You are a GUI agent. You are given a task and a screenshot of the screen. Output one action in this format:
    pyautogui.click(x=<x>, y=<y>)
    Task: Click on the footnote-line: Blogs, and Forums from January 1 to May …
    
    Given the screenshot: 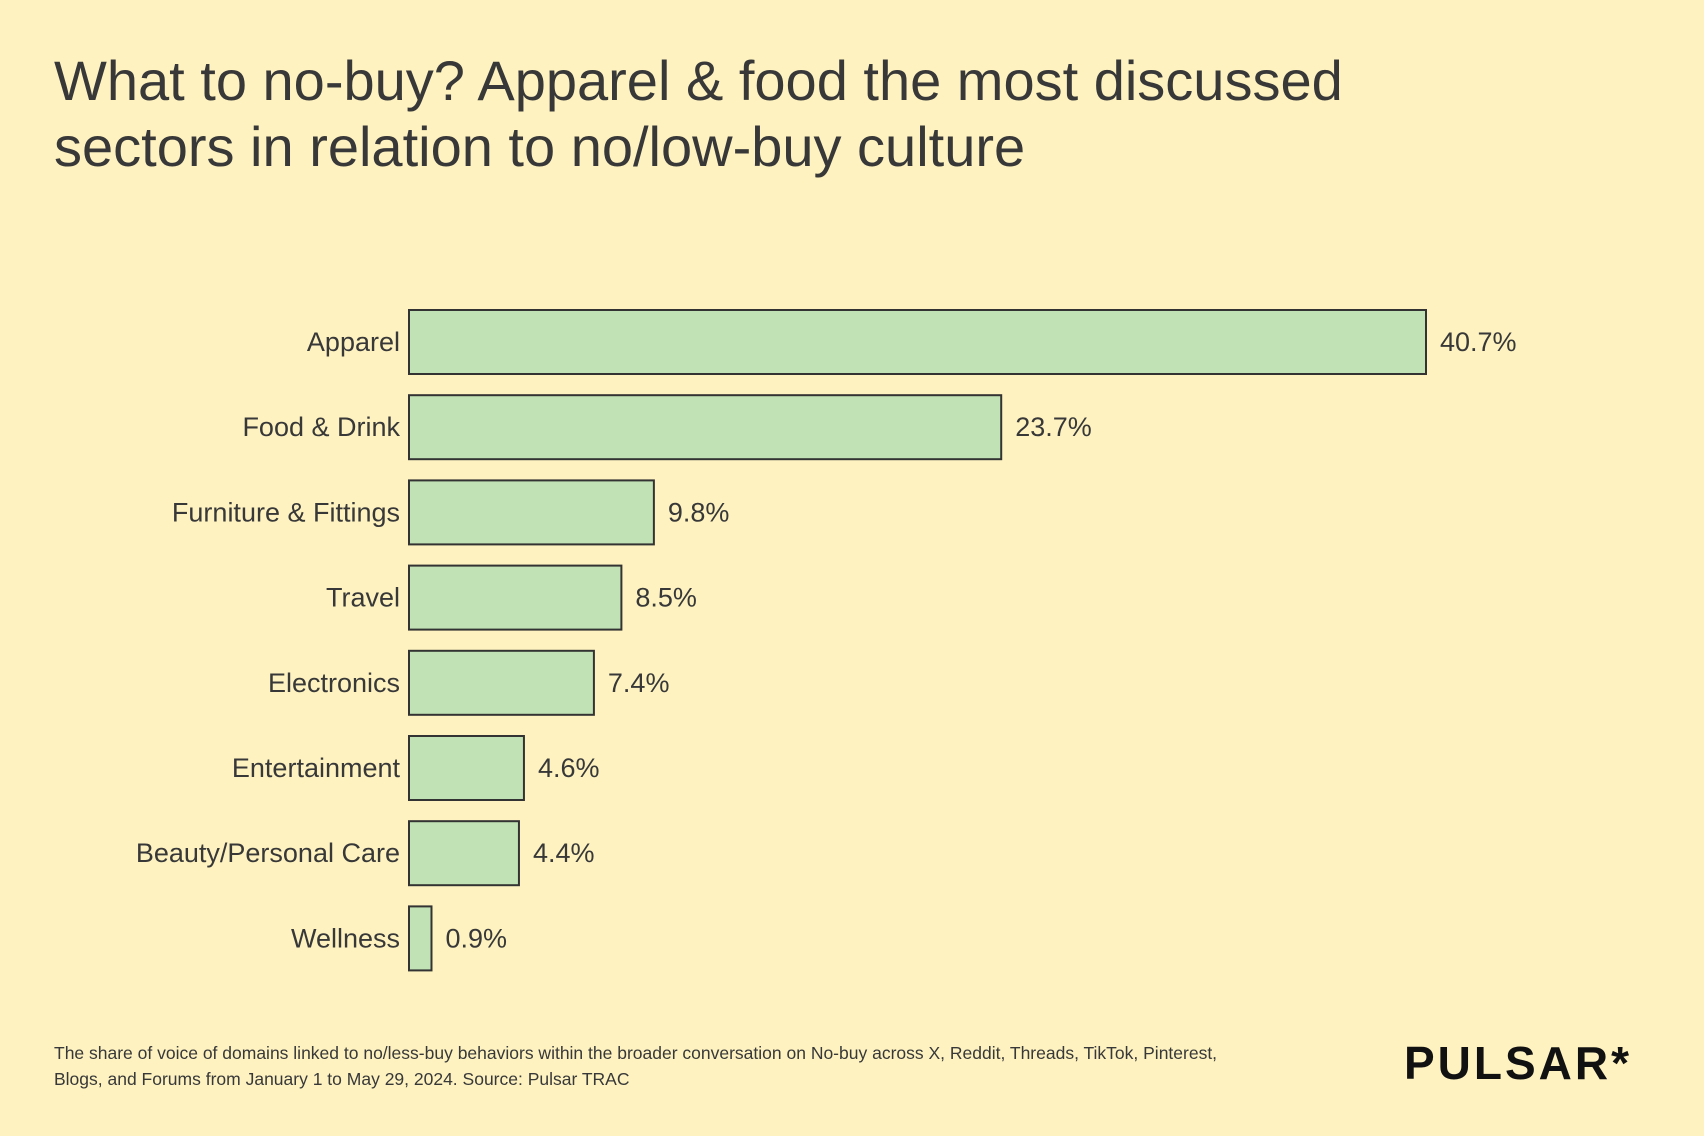 What is the action you would take?
    pyautogui.click(x=342, y=1079)
    